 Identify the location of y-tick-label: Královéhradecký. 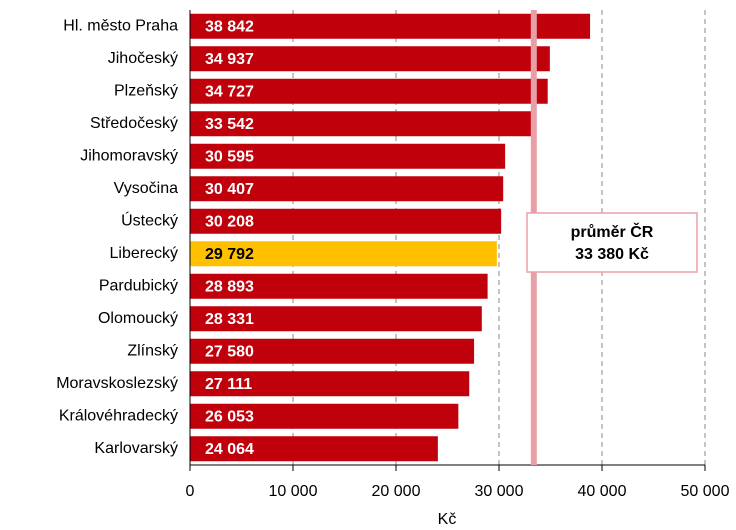
(118, 415).